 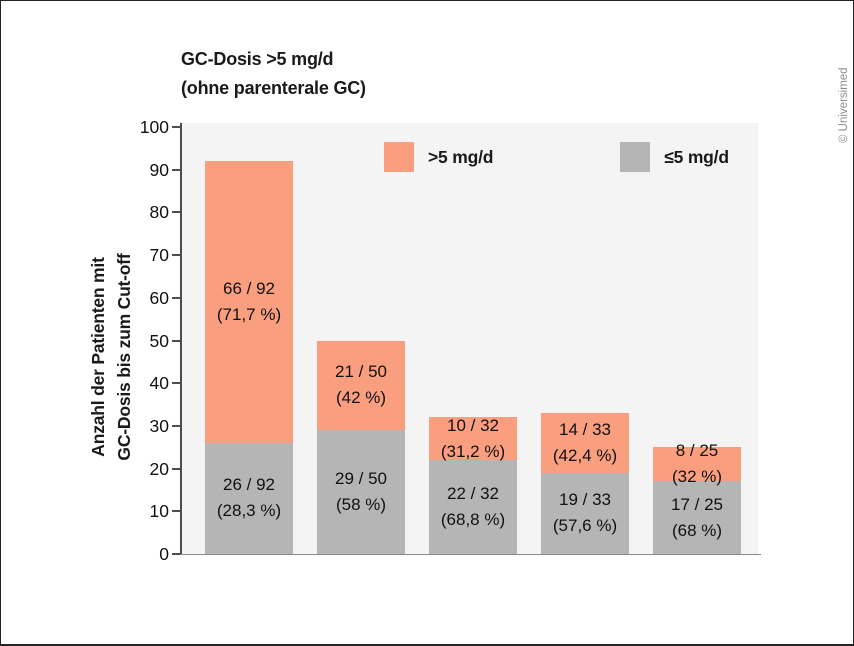 I want to click on bar-4-label-under5: 19 / 33 (57,6 %), so click(x=585, y=513).